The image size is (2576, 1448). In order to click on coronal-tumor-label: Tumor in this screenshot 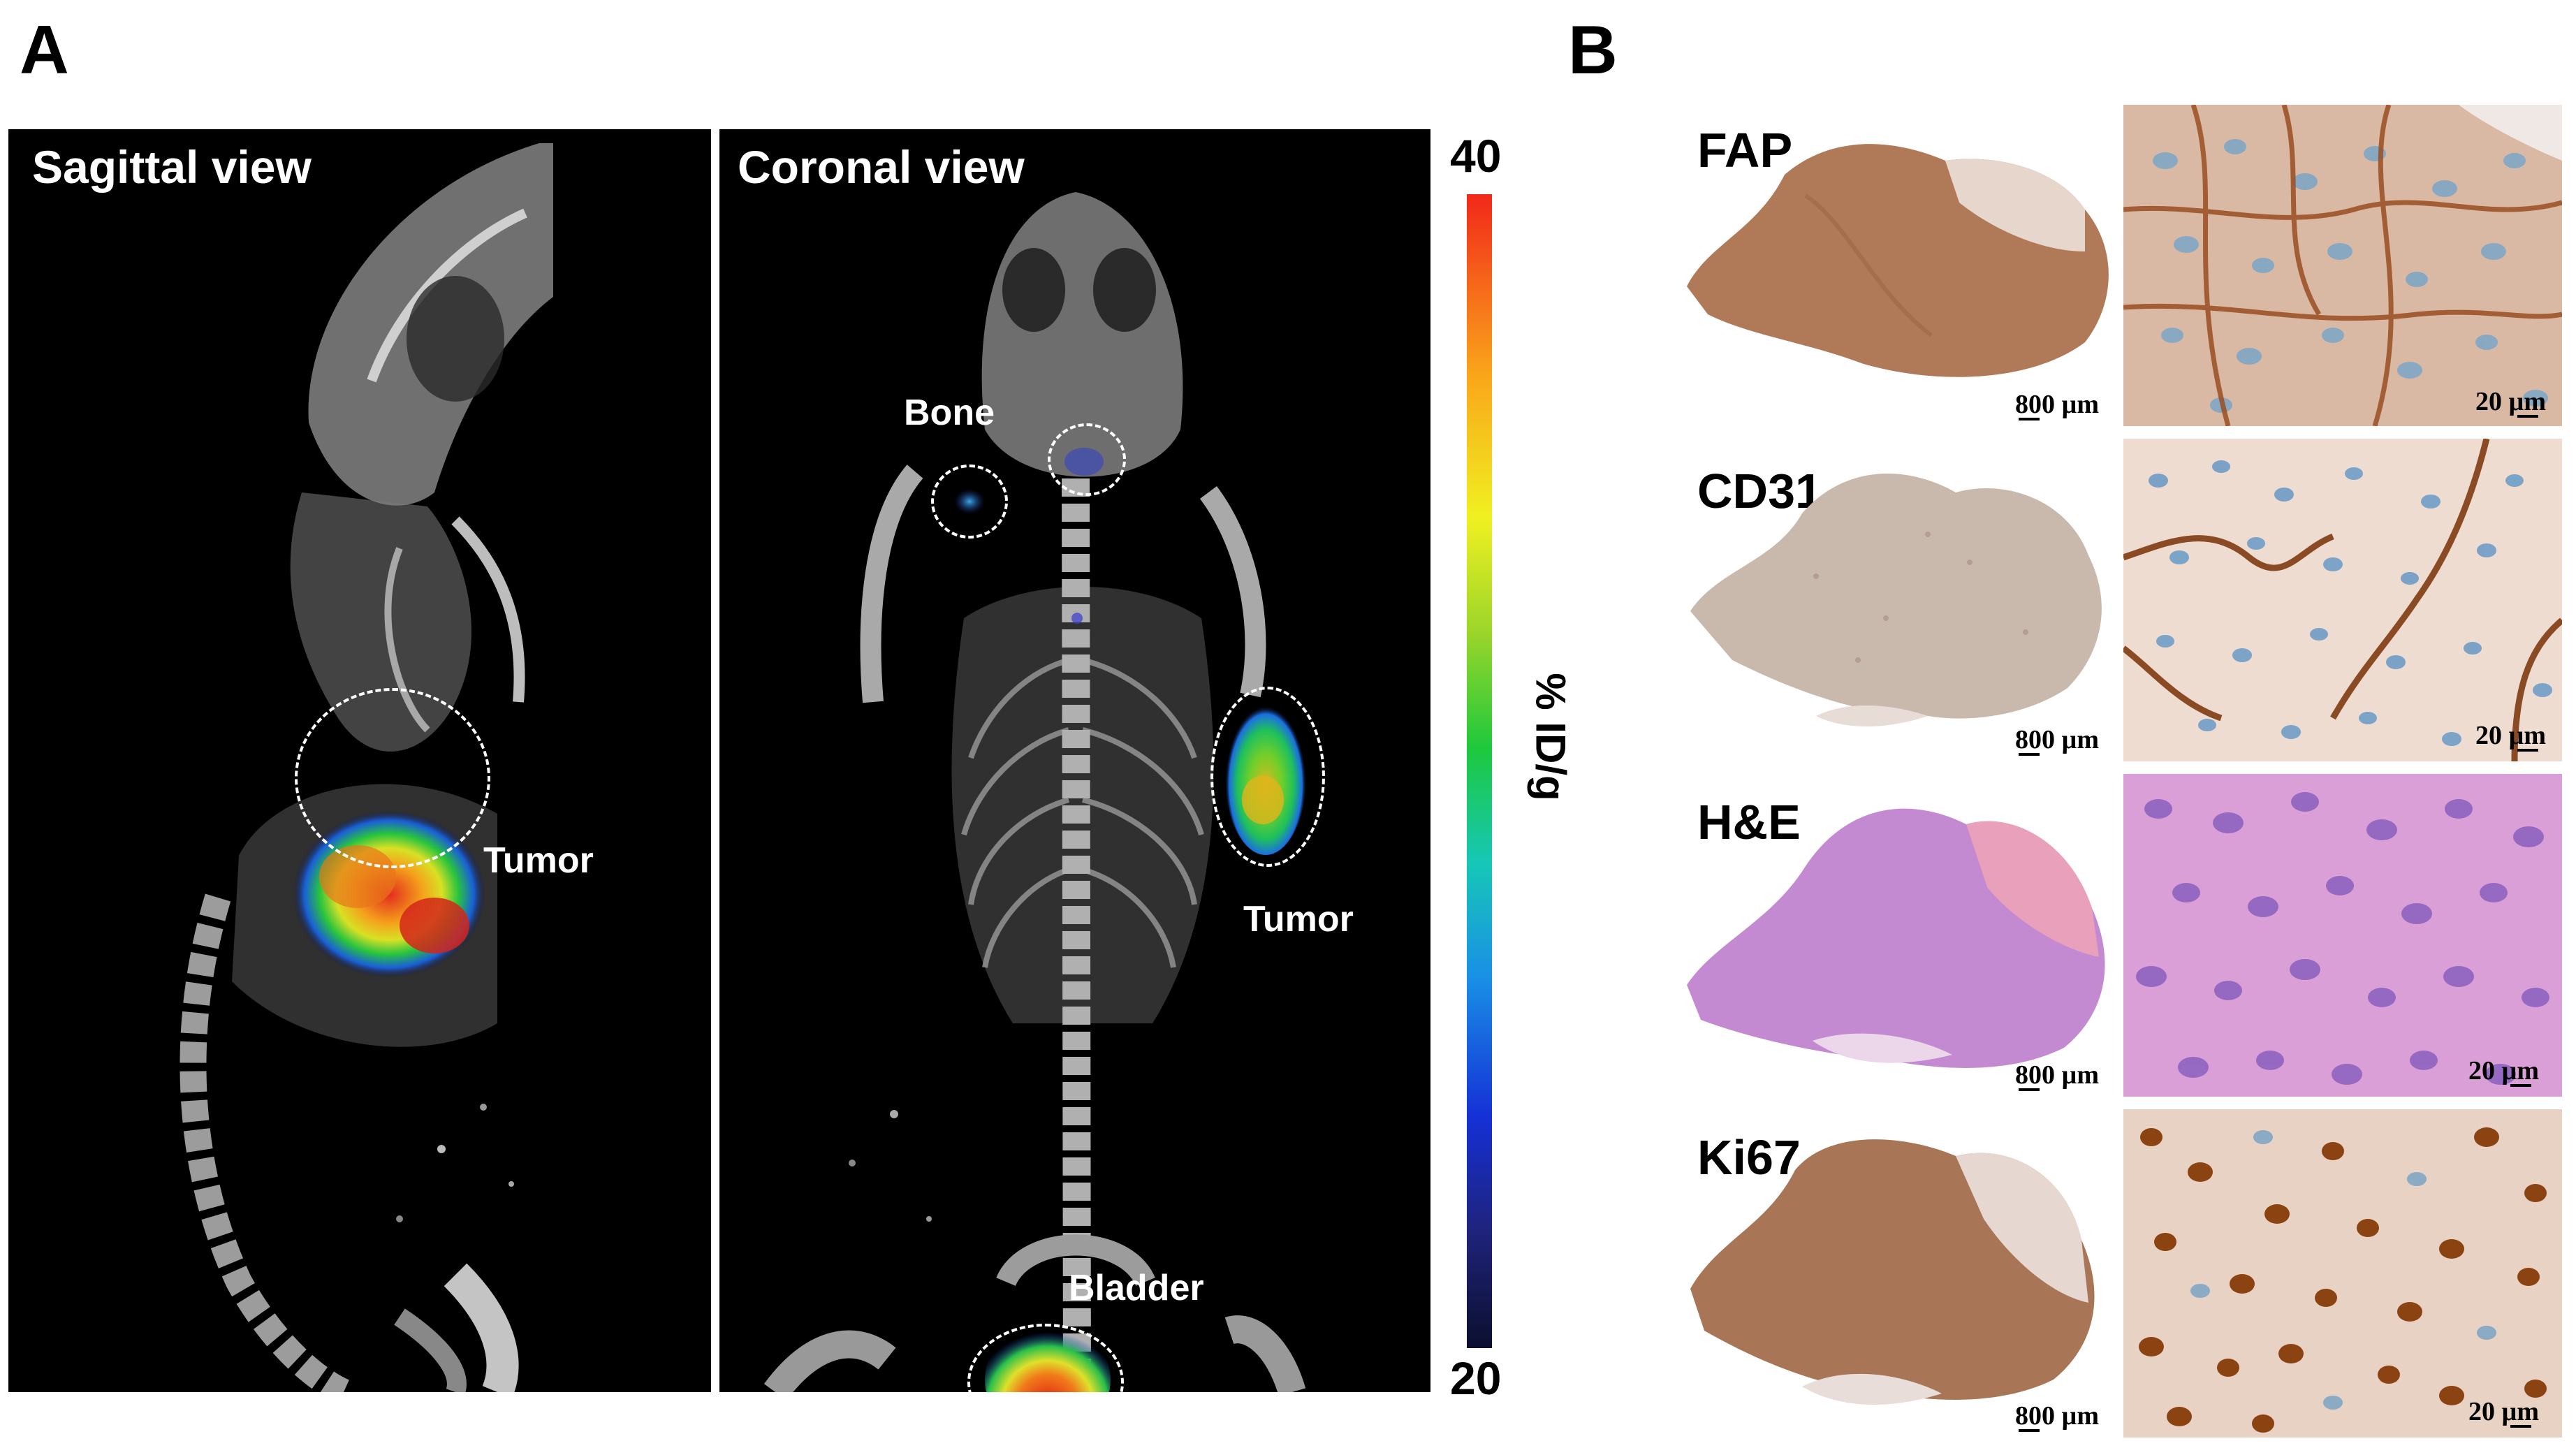, I will do `click(1298, 919)`.